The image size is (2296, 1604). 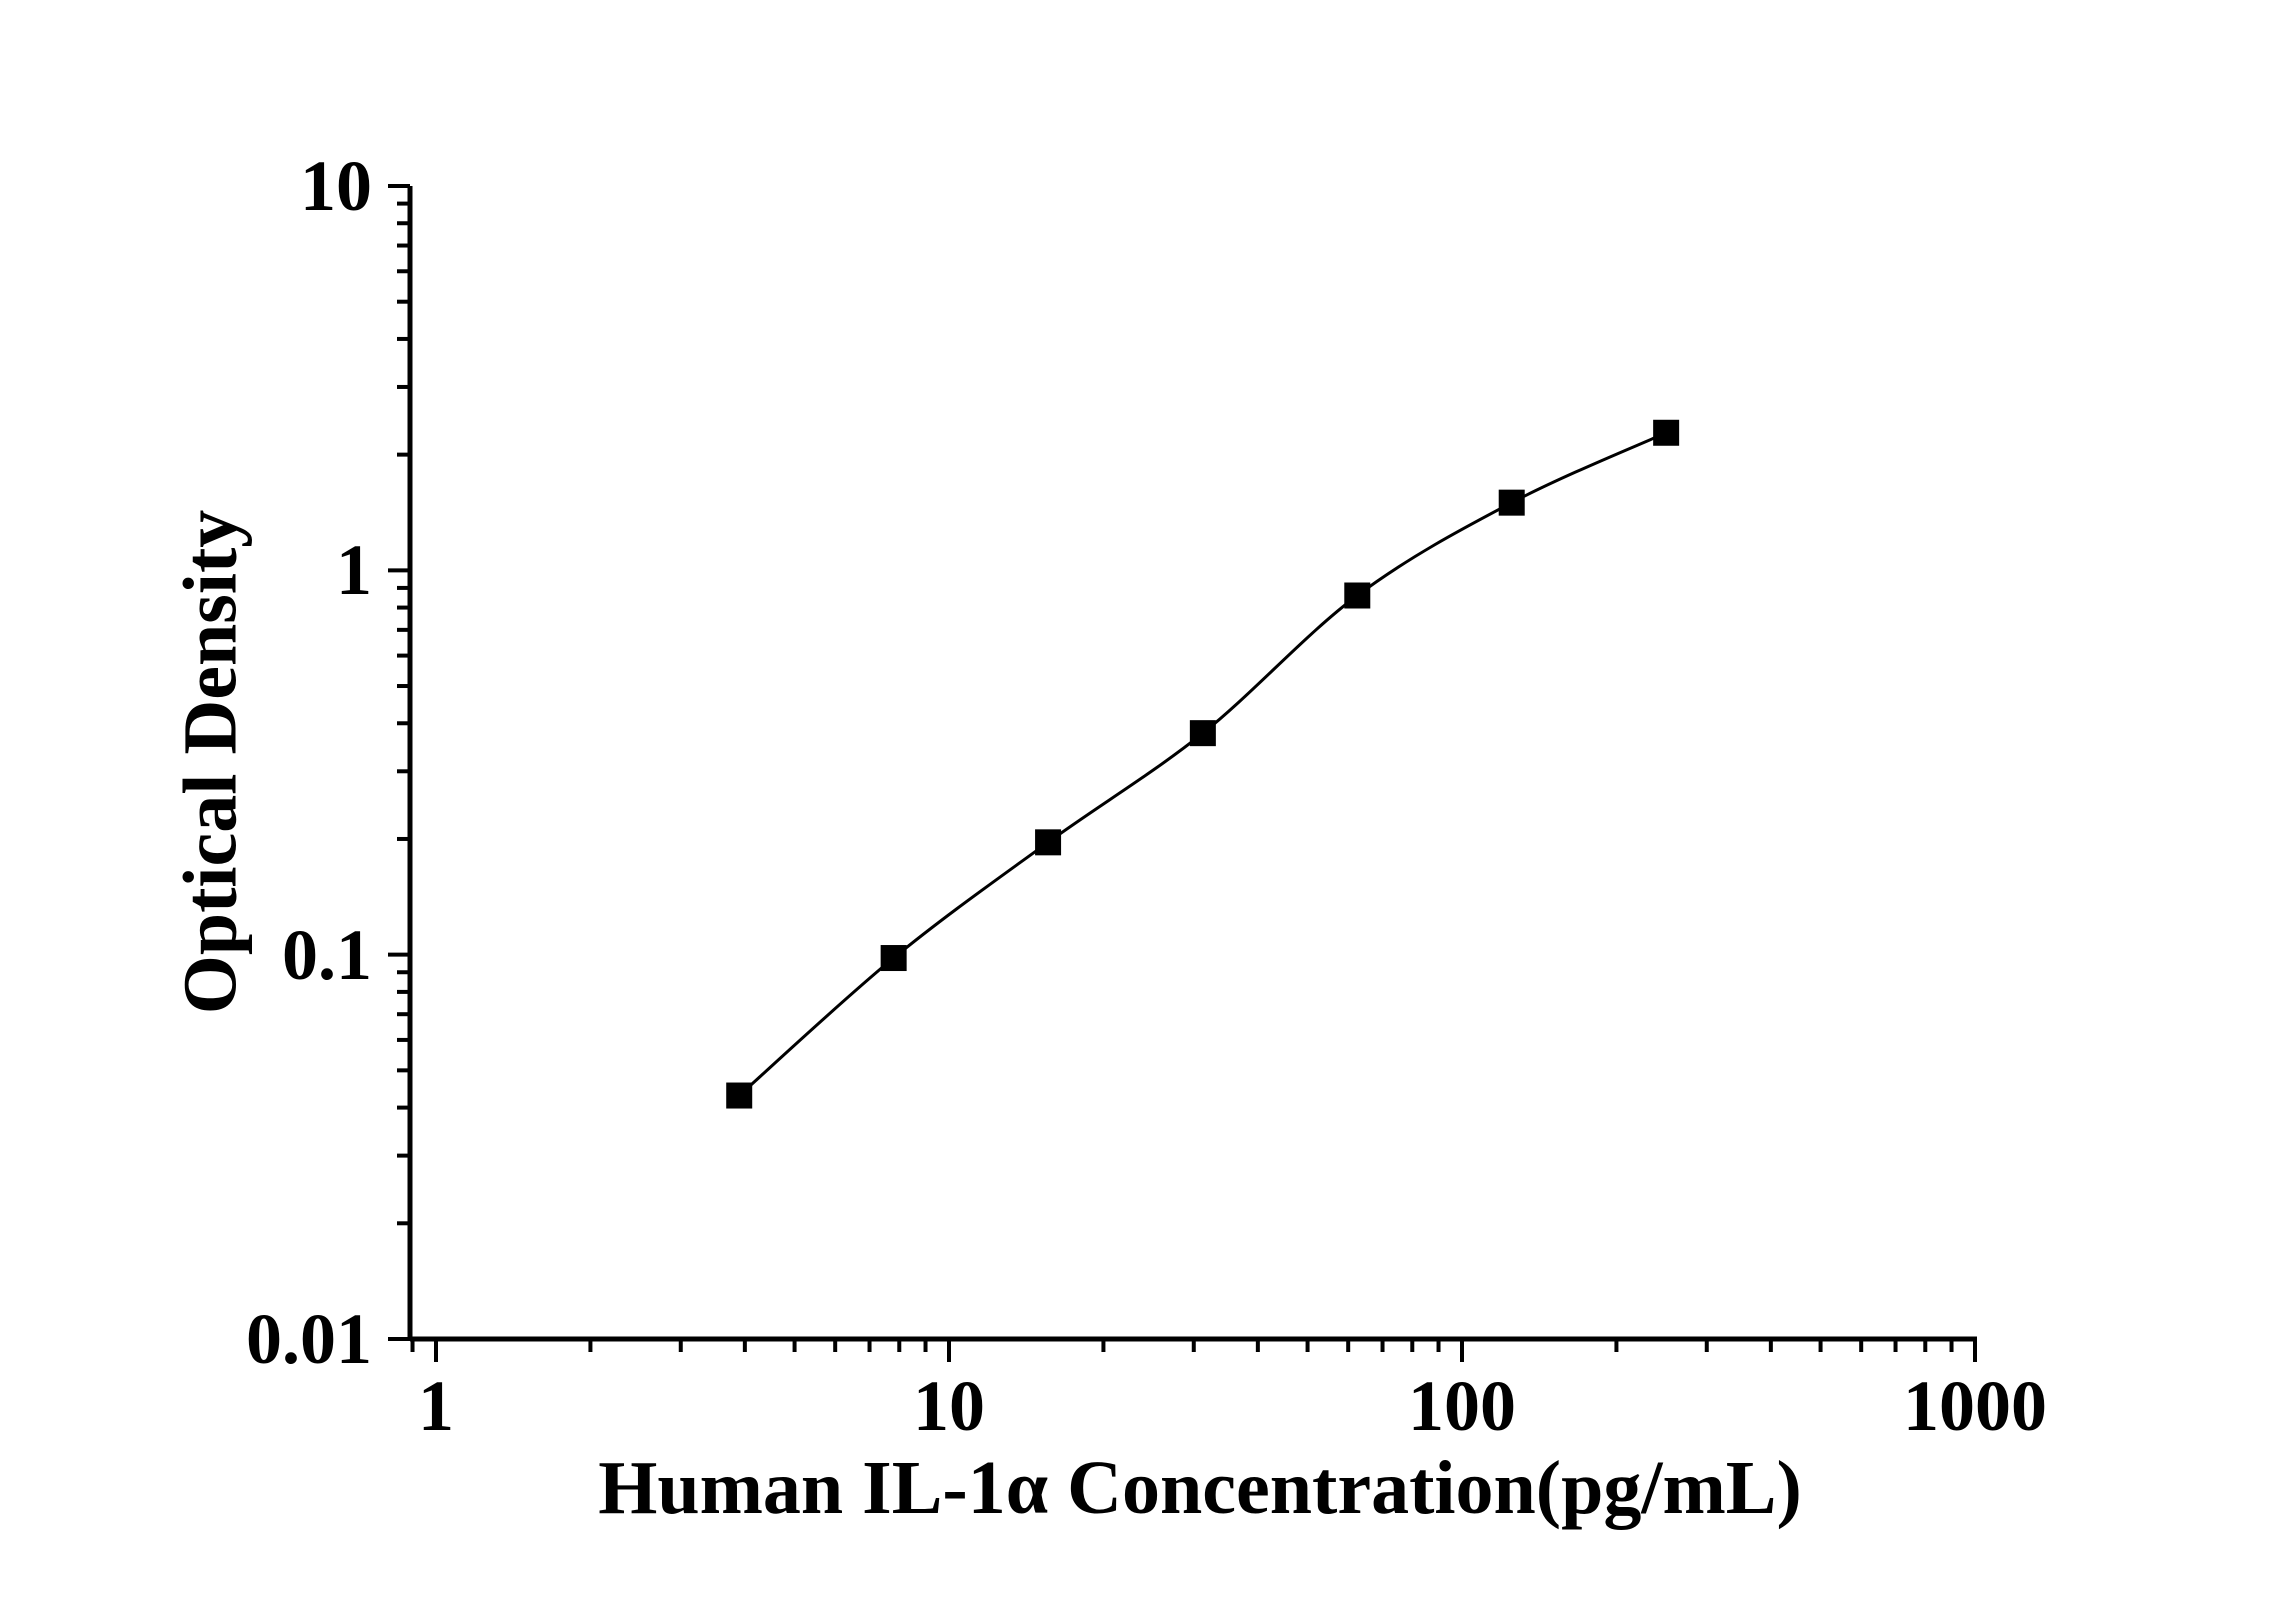 I want to click on y-tick-label-1: 1, so click(x=354, y=570).